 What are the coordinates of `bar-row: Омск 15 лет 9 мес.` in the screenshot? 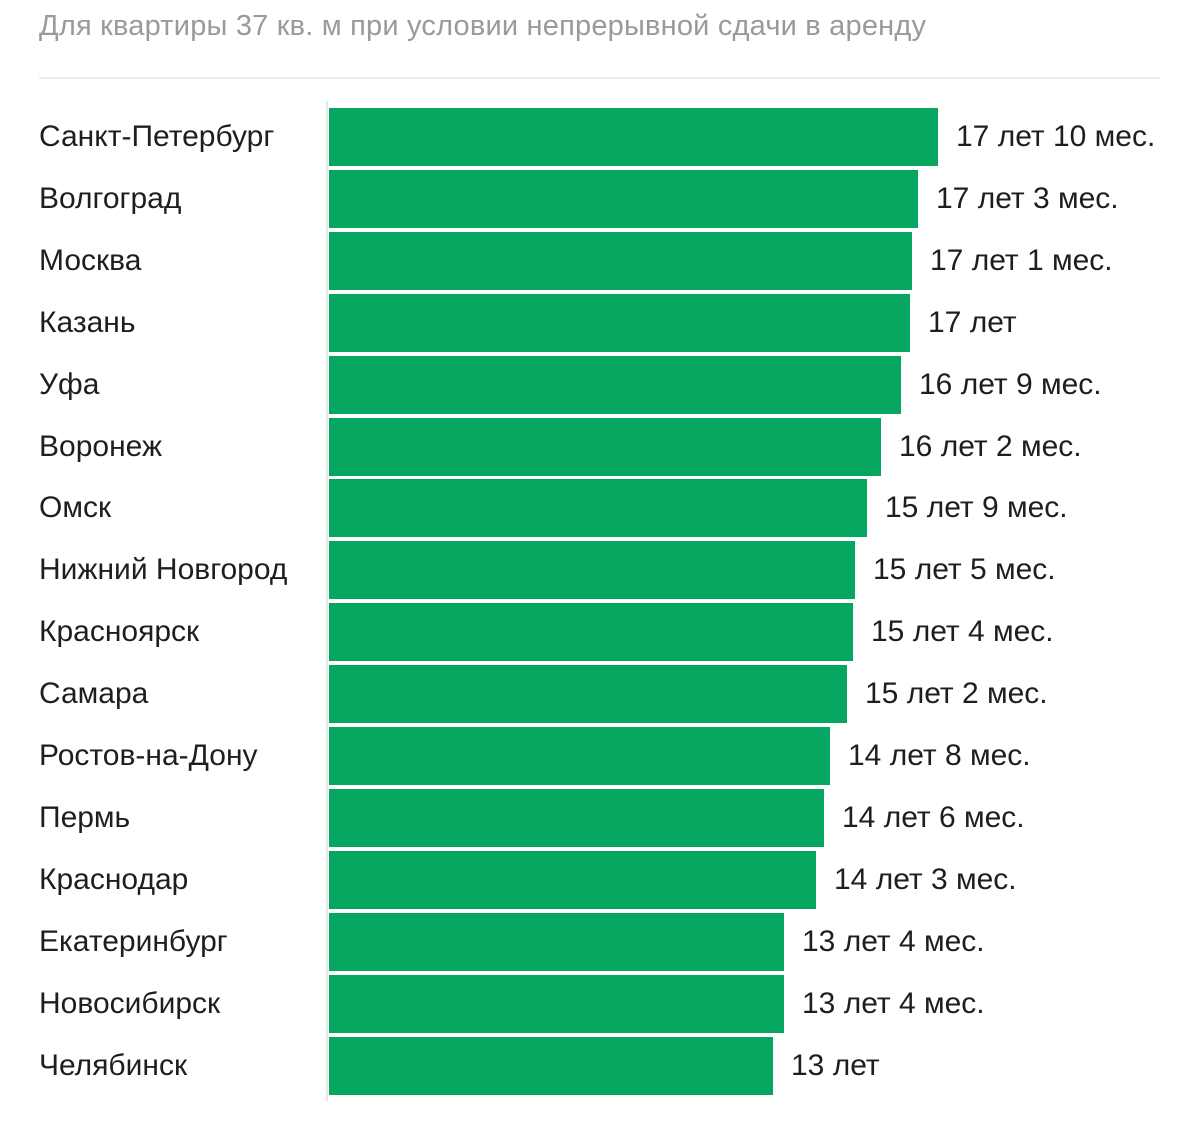 It's located at (599, 508).